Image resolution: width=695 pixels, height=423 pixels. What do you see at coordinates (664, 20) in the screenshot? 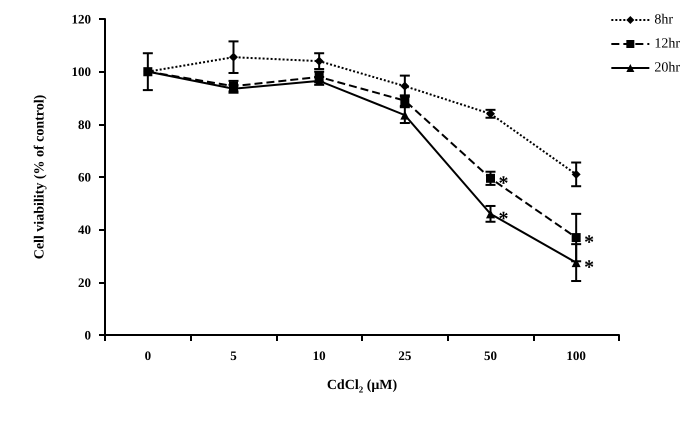
I see `legend-label: 8hr` at bounding box center [664, 20].